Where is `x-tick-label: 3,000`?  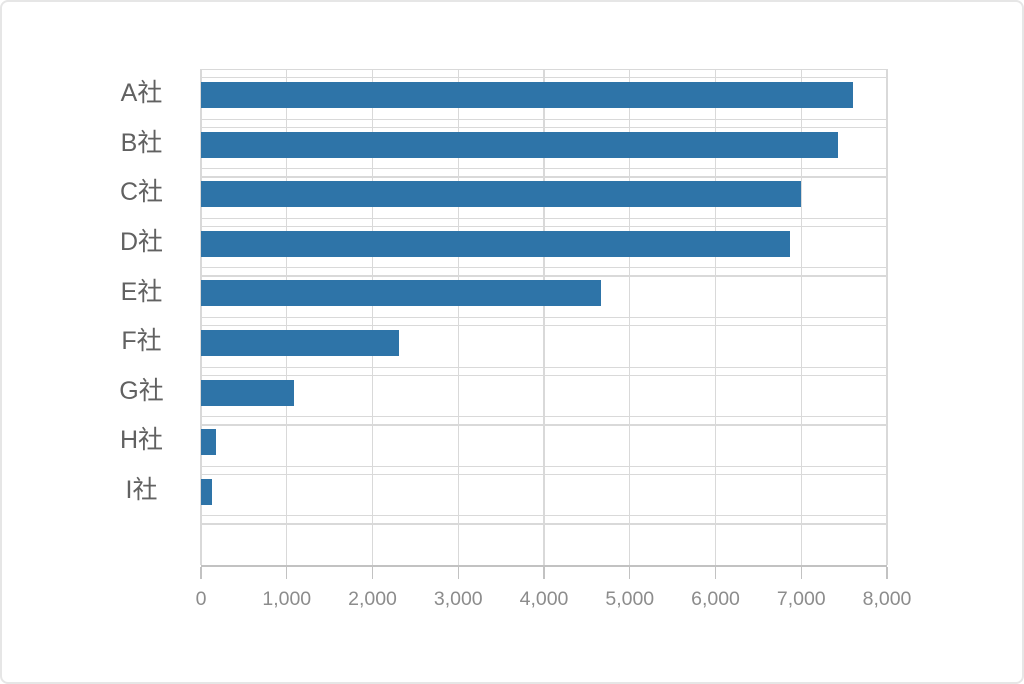
x-tick-label: 3,000 is located at coordinates (458, 599).